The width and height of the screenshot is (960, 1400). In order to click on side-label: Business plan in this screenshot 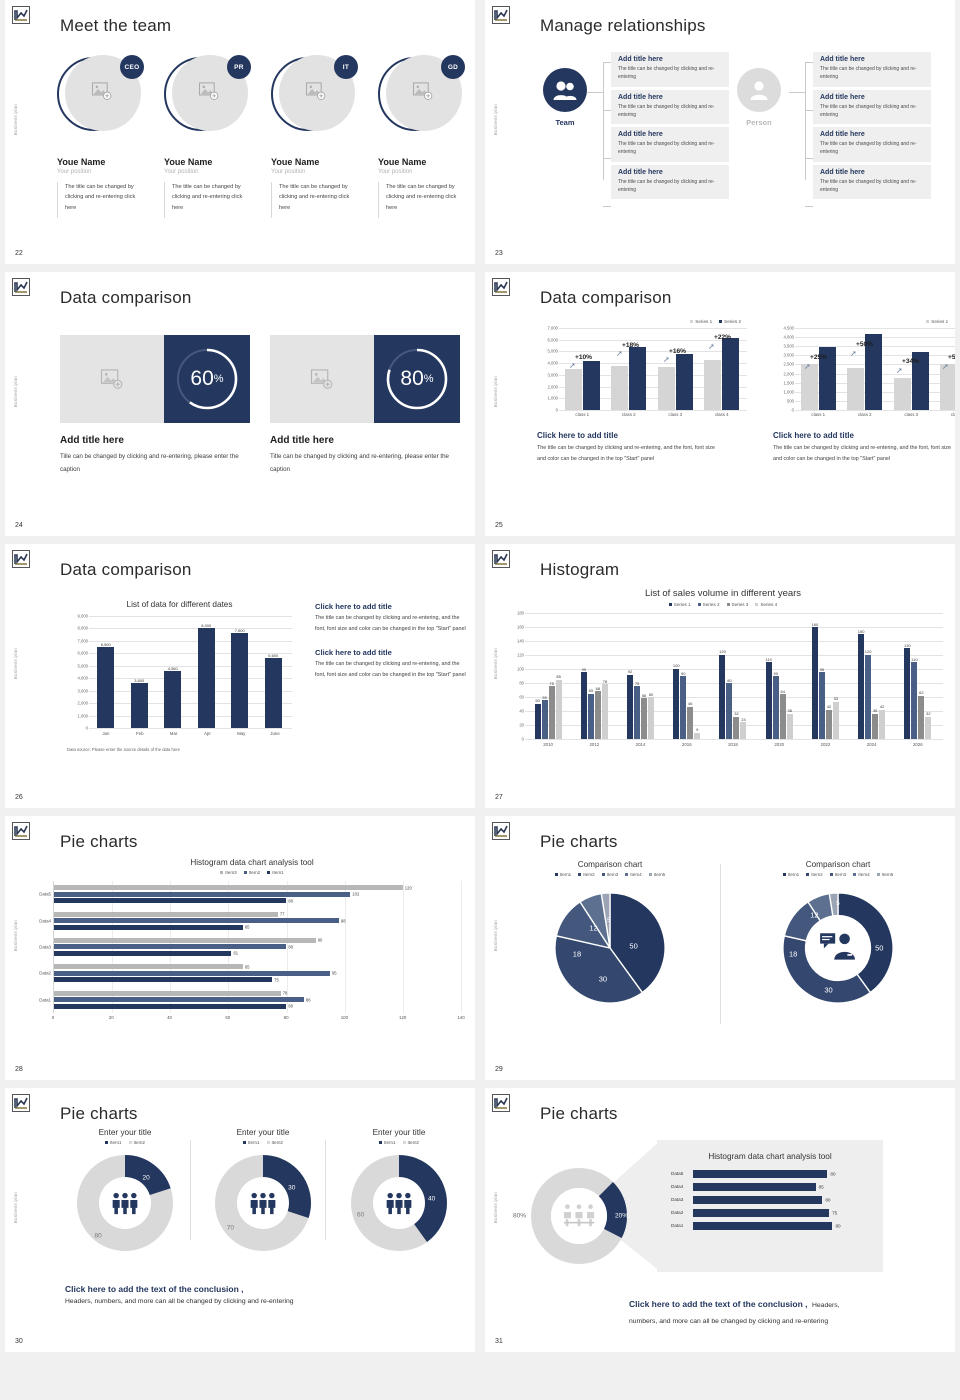, I will do `click(15, 120)`.